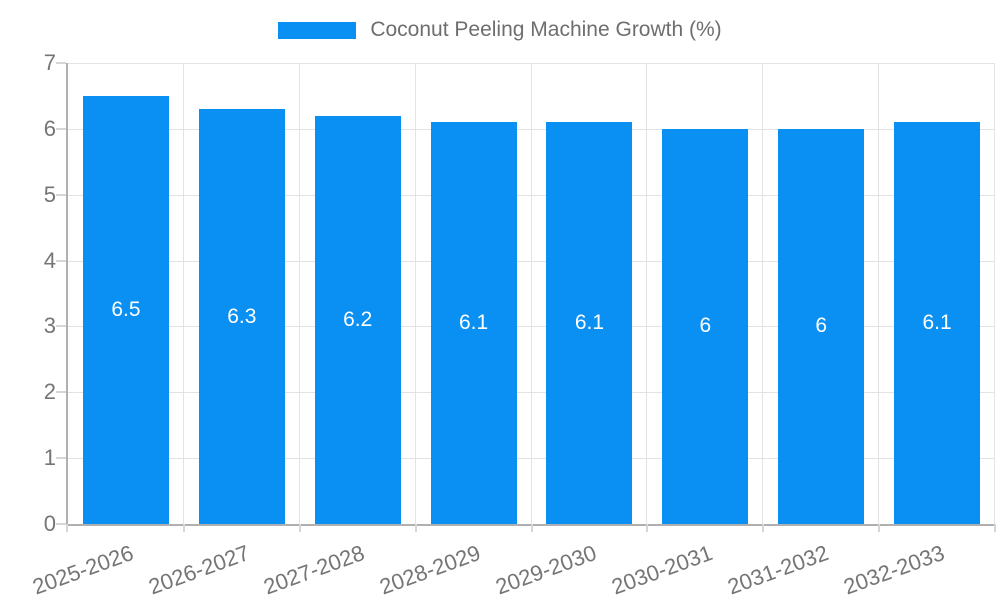 The image size is (1000, 600). I want to click on bar-value-label: 6.5, so click(126, 309).